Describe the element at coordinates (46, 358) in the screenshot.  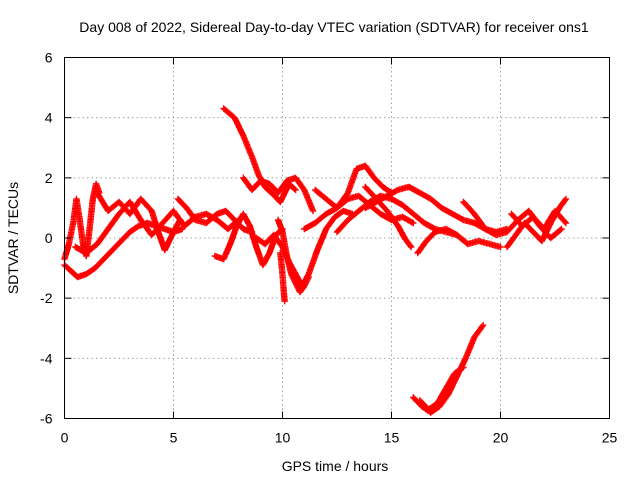
I see `y-tick-label: -4` at that location.